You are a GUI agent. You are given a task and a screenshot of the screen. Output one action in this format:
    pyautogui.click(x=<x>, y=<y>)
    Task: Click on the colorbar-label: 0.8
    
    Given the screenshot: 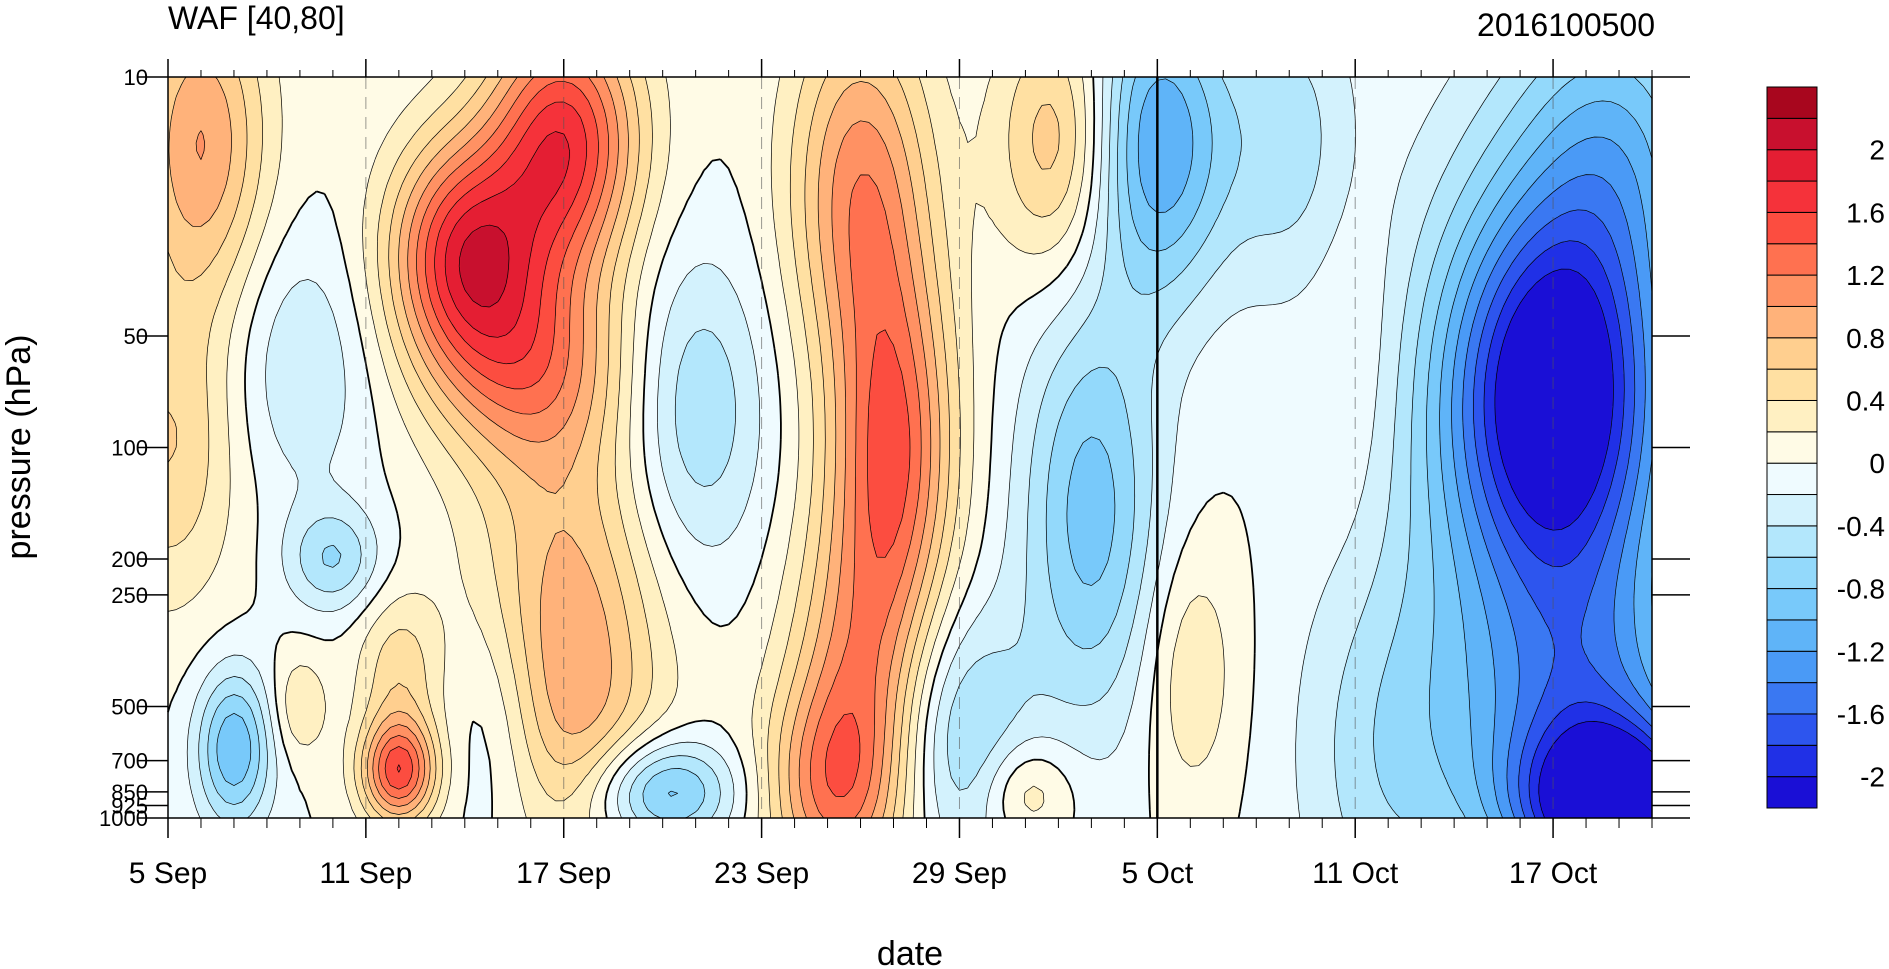 What is the action you would take?
    pyautogui.click(x=1865, y=338)
    